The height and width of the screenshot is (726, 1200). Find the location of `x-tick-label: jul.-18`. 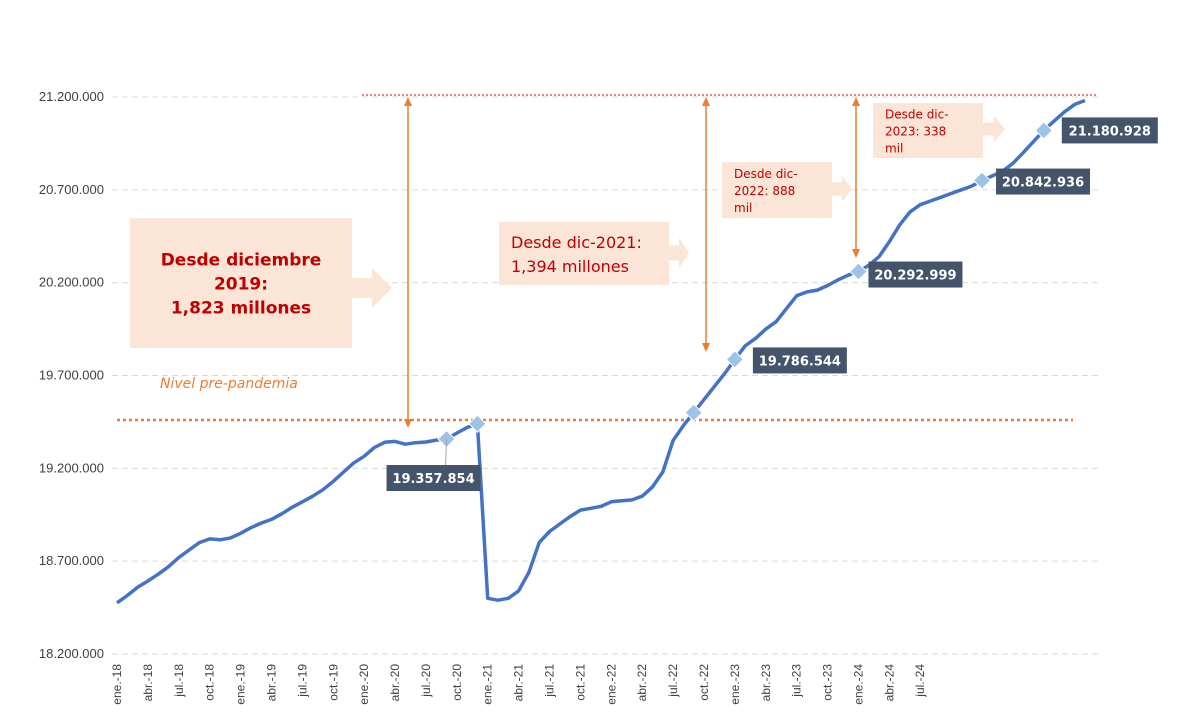

x-tick-label: jul.-18 is located at coordinates (179, 681).